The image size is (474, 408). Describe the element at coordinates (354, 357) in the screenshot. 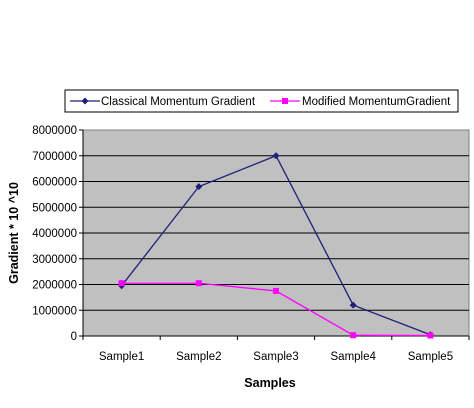

I see `x-tick-label: Sample4` at that location.